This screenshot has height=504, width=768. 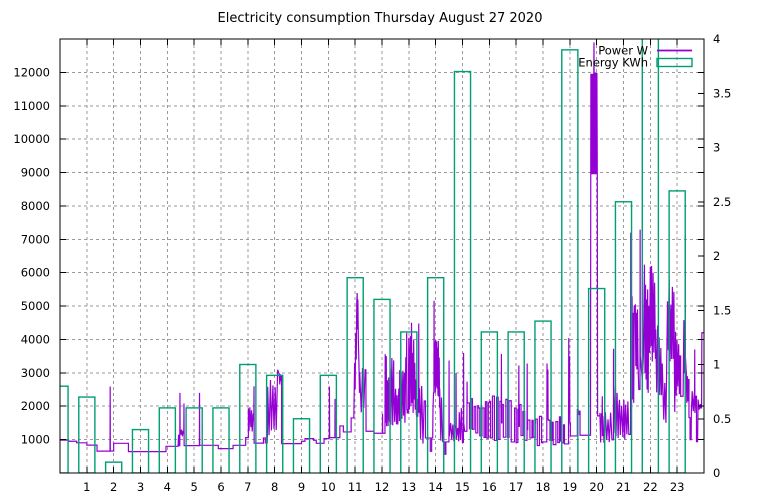 What do you see at coordinates (35, 406) in the screenshot?
I see `y-left-tick-label: 2000` at bounding box center [35, 406].